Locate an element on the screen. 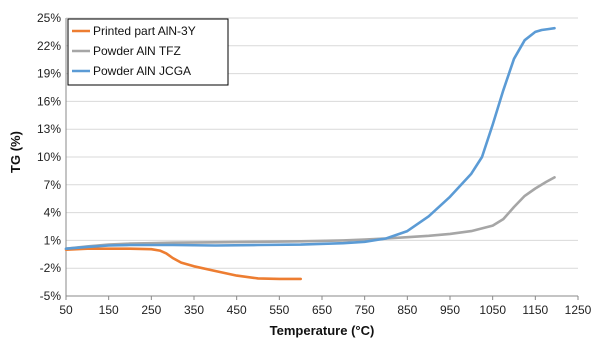 The height and width of the screenshot is (341, 598). legend-label-1: Powder AlN TFZ is located at coordinates (137, 51).